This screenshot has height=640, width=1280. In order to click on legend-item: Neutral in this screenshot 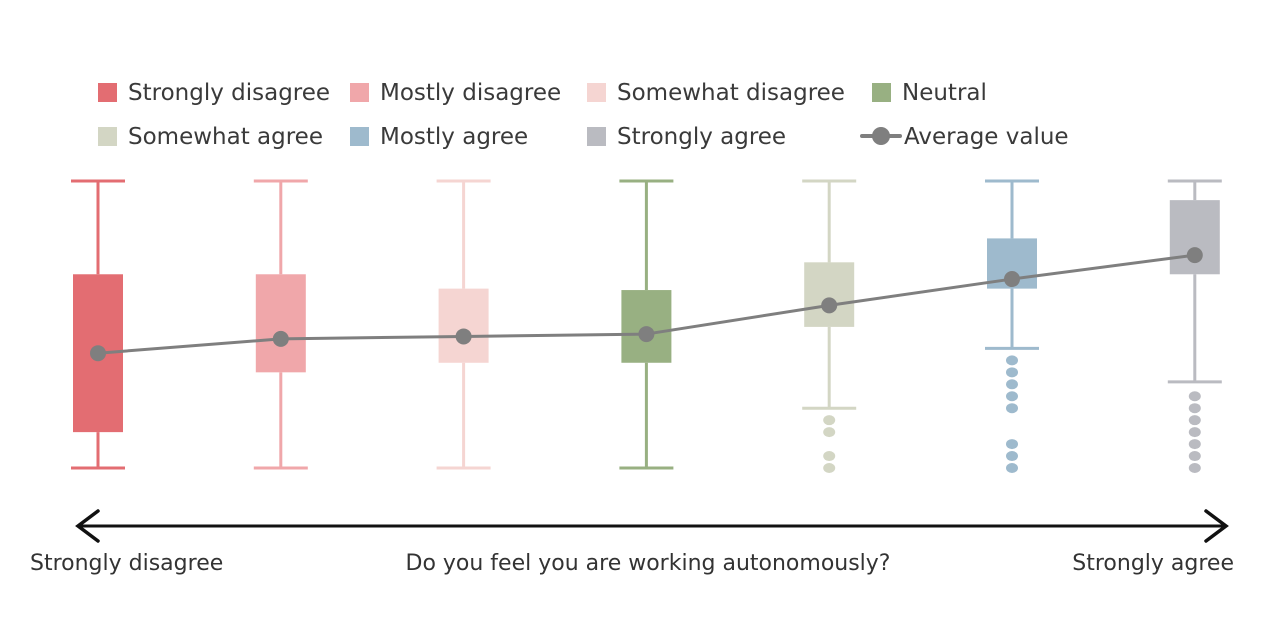, I will do `click(929, 93)`.